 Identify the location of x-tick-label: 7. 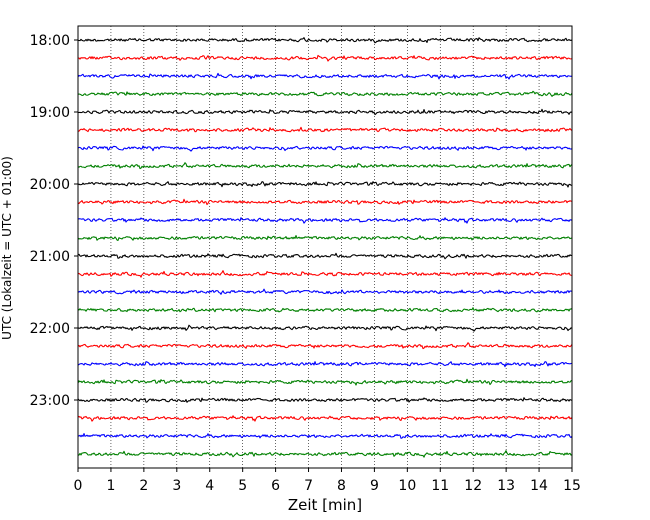
(308, 486).